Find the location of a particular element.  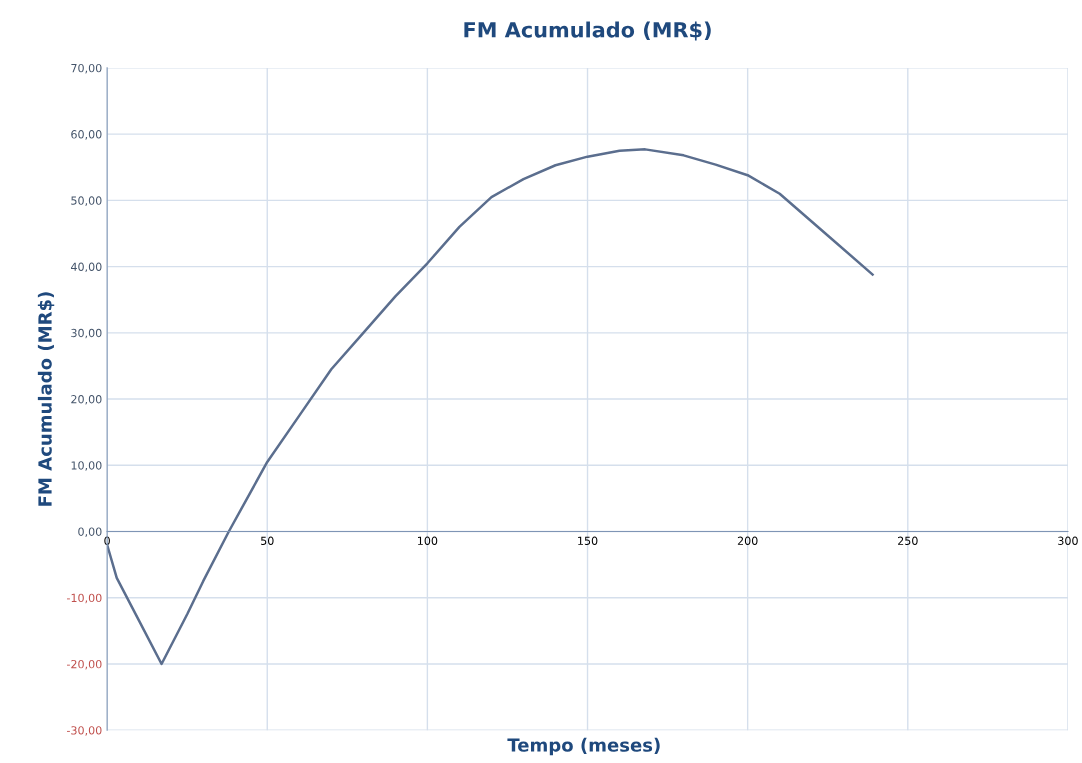

y-tick-label: -20,00 is located at coordinates (84, 664).